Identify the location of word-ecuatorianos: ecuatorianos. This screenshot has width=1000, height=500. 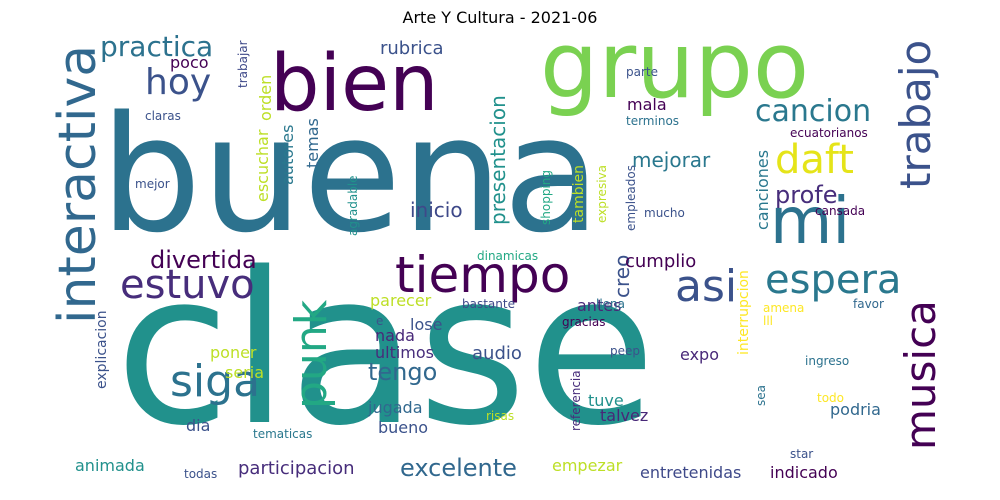
(829, 133).